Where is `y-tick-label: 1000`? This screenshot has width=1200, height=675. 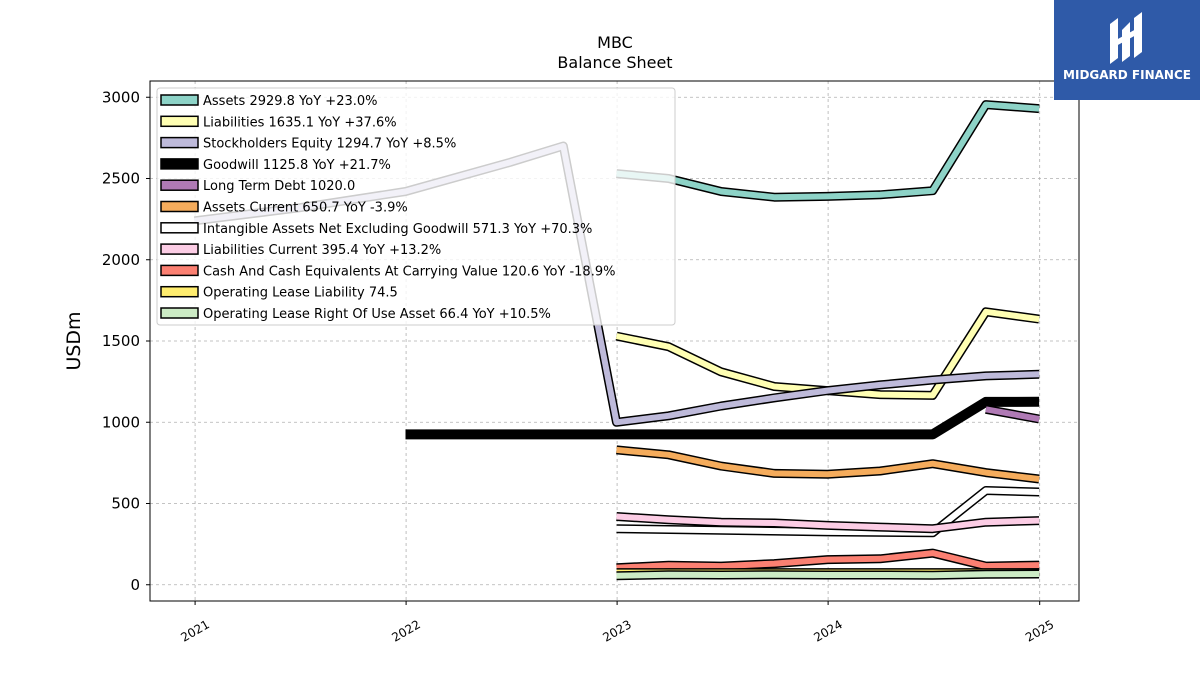
y-tick-label: 1000 is located at coordinates (121, 422).